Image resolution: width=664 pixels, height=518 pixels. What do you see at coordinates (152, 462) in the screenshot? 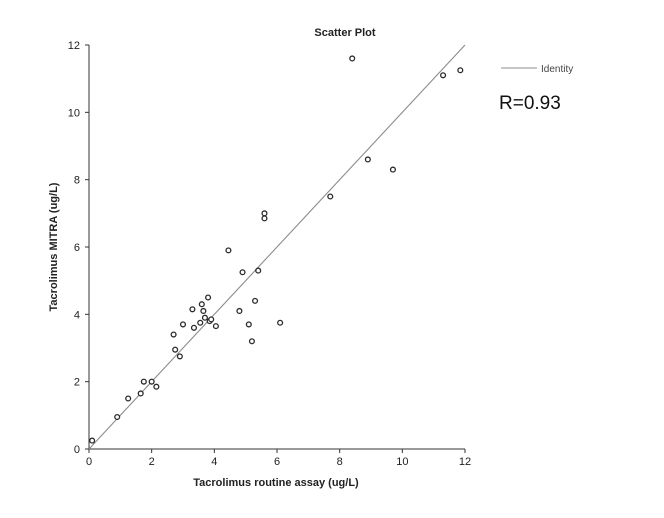
I see `x-tick-label: 2` at bounding box center [152, 462].